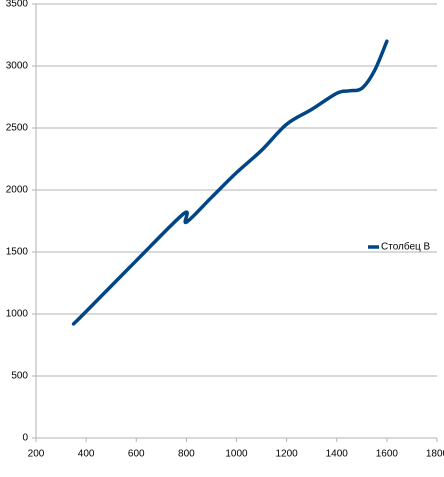  What do you see at coordinates (86, 454) in the screenshot?
I see `x-tick-label: 400` at bounding box center [86, 454].